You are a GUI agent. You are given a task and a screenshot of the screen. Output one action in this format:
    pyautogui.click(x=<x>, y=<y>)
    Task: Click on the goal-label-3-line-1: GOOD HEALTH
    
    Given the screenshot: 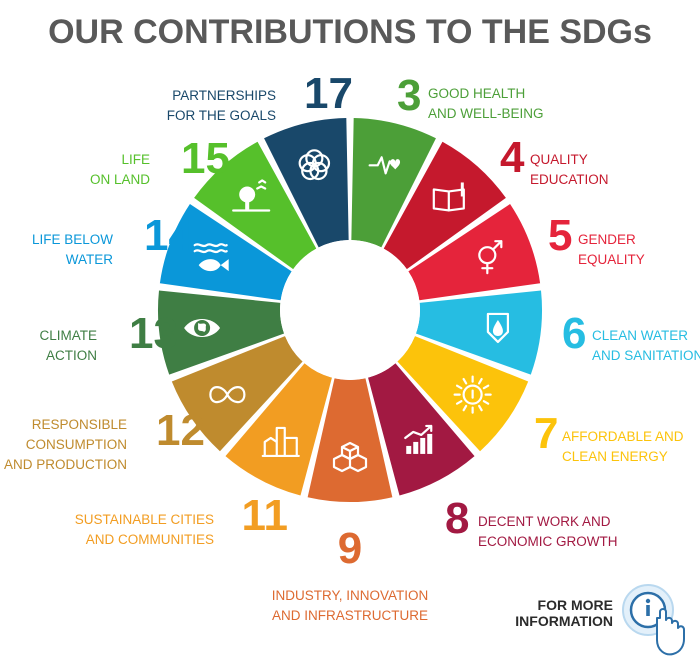 What is the action you would take?
    pyautogui.click(x=476, y=93)
    